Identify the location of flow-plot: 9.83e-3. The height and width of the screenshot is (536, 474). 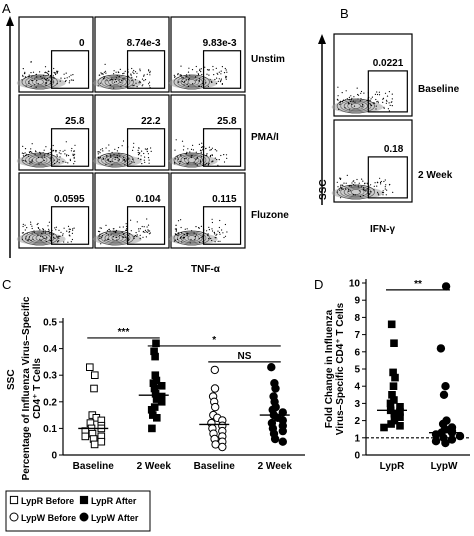
(207, 54).